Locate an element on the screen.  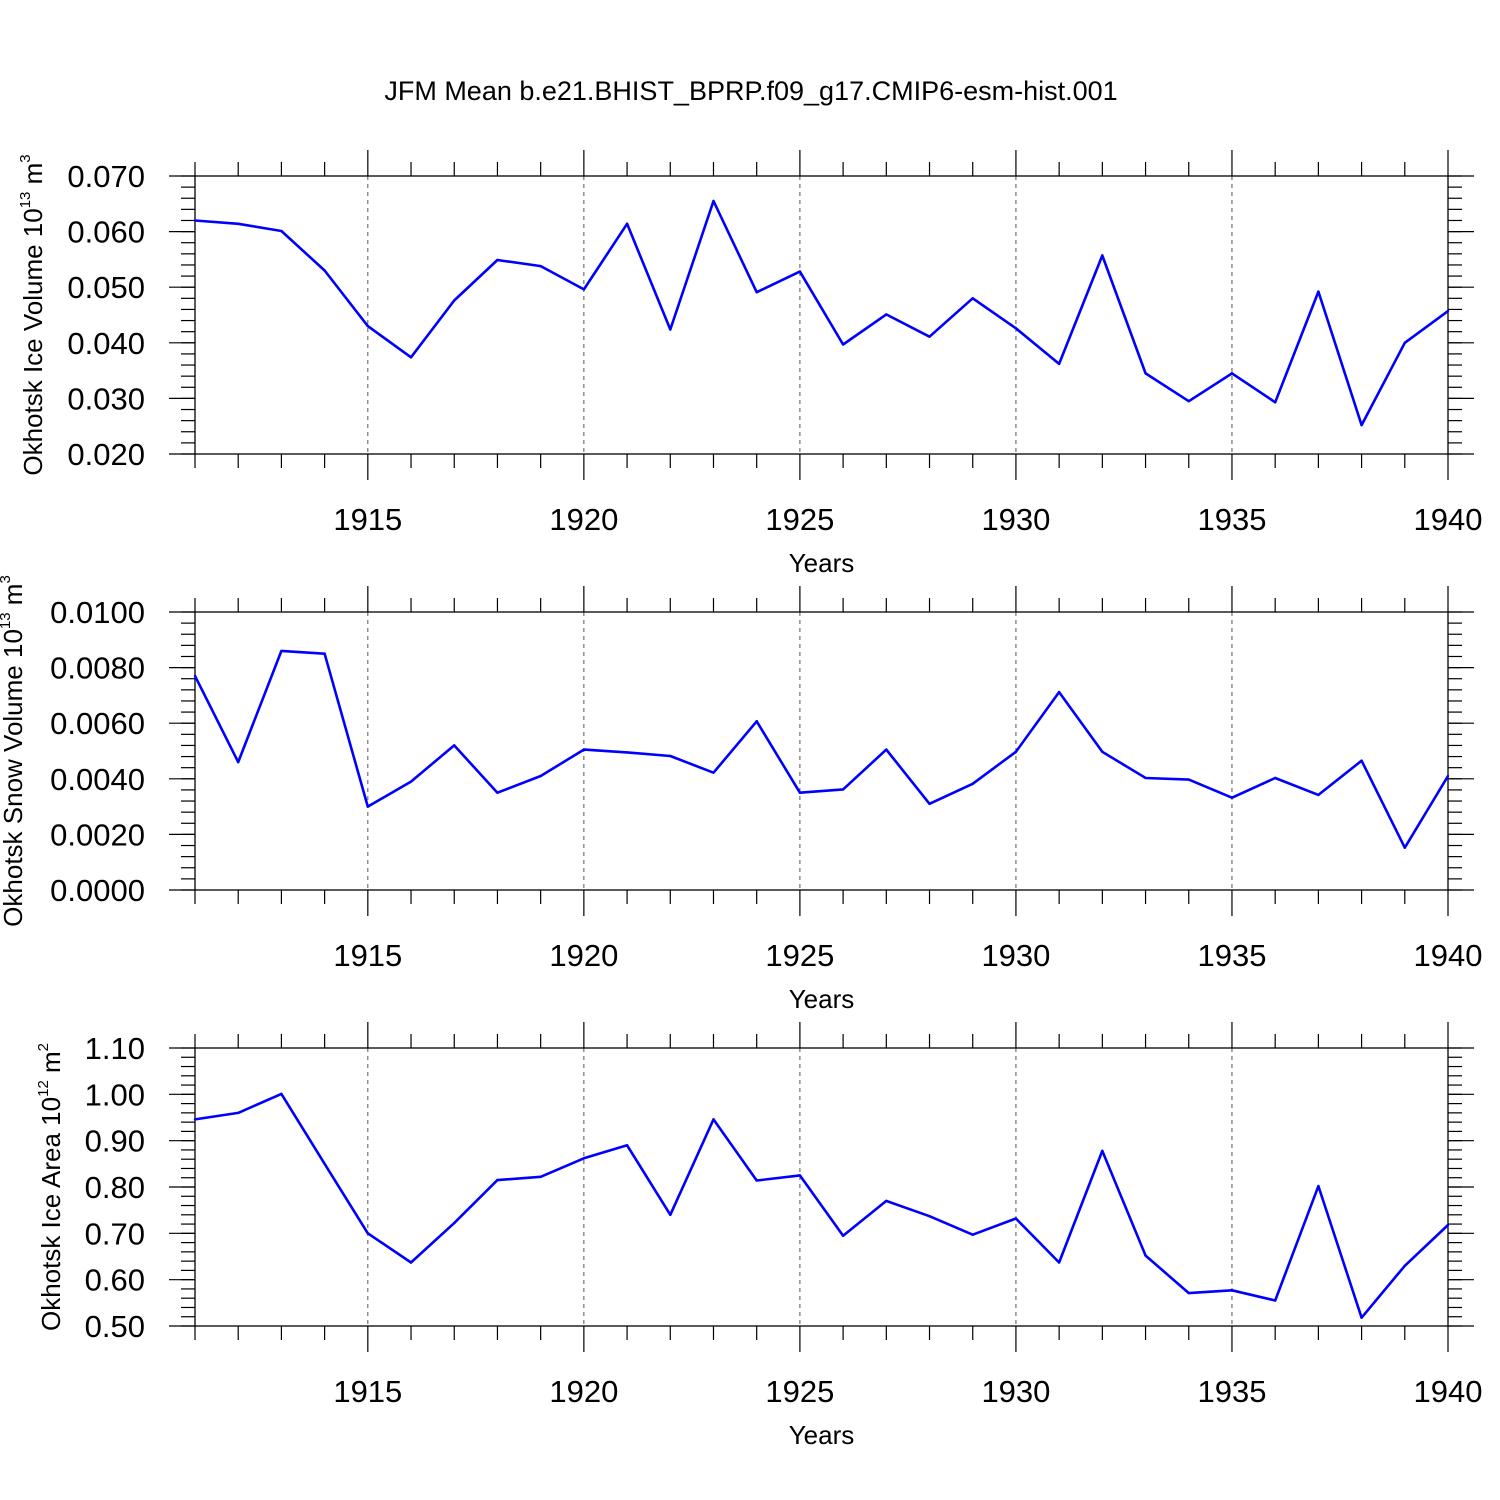
y-axis-title-exponent: 12 is located at coordinates (43, 1088).